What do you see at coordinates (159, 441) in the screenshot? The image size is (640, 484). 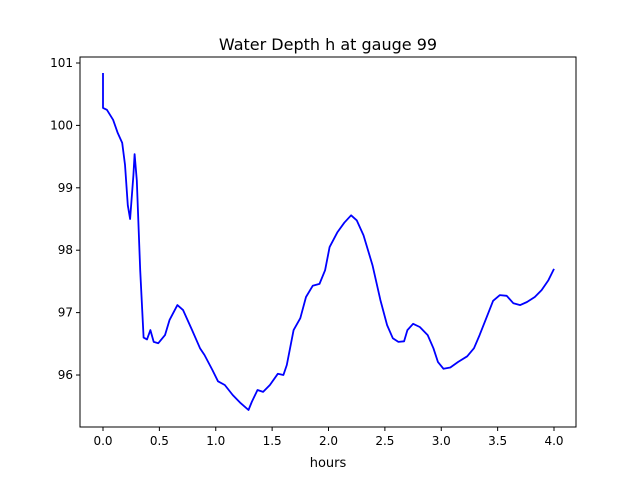 I see `x-tick-label: 0.5` at bounding box center [159, 441].